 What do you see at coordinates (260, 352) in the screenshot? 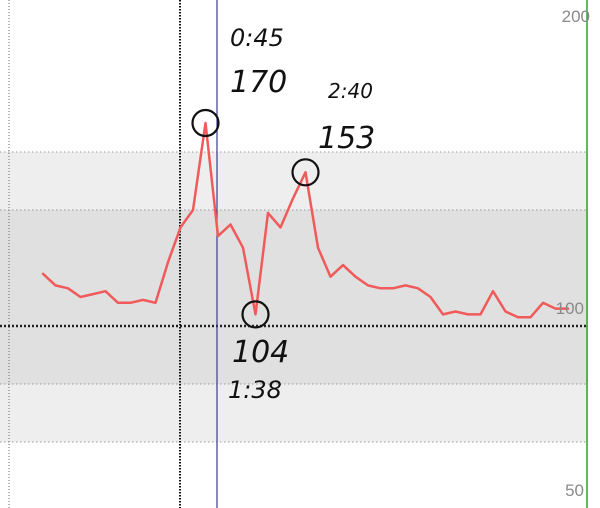
I see `annotation-value-dip: 104` at bounding box center [260, 352].